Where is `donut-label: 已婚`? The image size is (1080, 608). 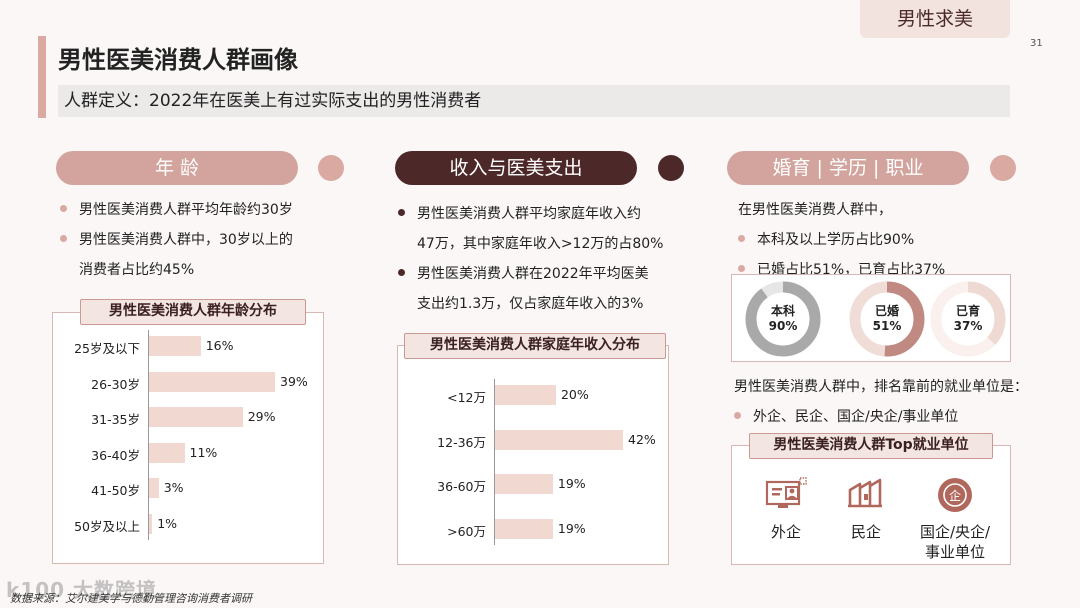 donut-label: 已婚 is located at coordinates (886, 311).